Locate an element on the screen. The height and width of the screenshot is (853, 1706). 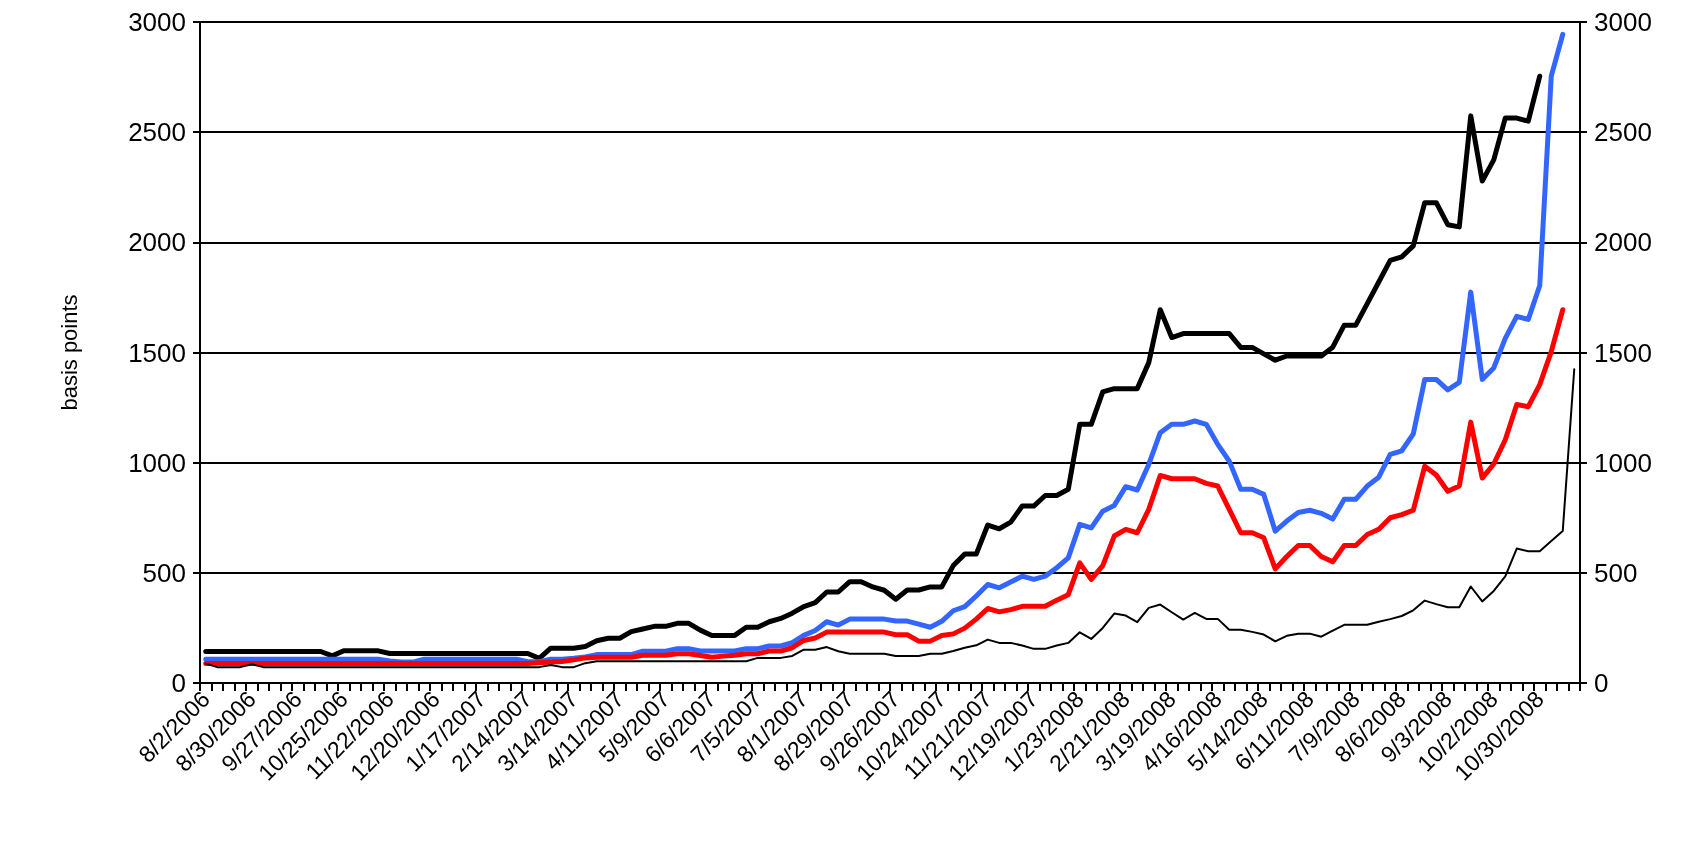
y-tick-label: 500 is located at coordinates (164, 572).